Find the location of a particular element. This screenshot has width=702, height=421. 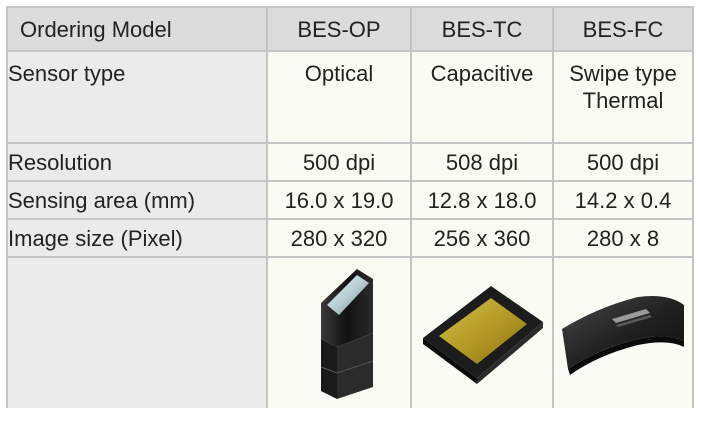

row-label-photos-empty is located at coordinates (137, 332).